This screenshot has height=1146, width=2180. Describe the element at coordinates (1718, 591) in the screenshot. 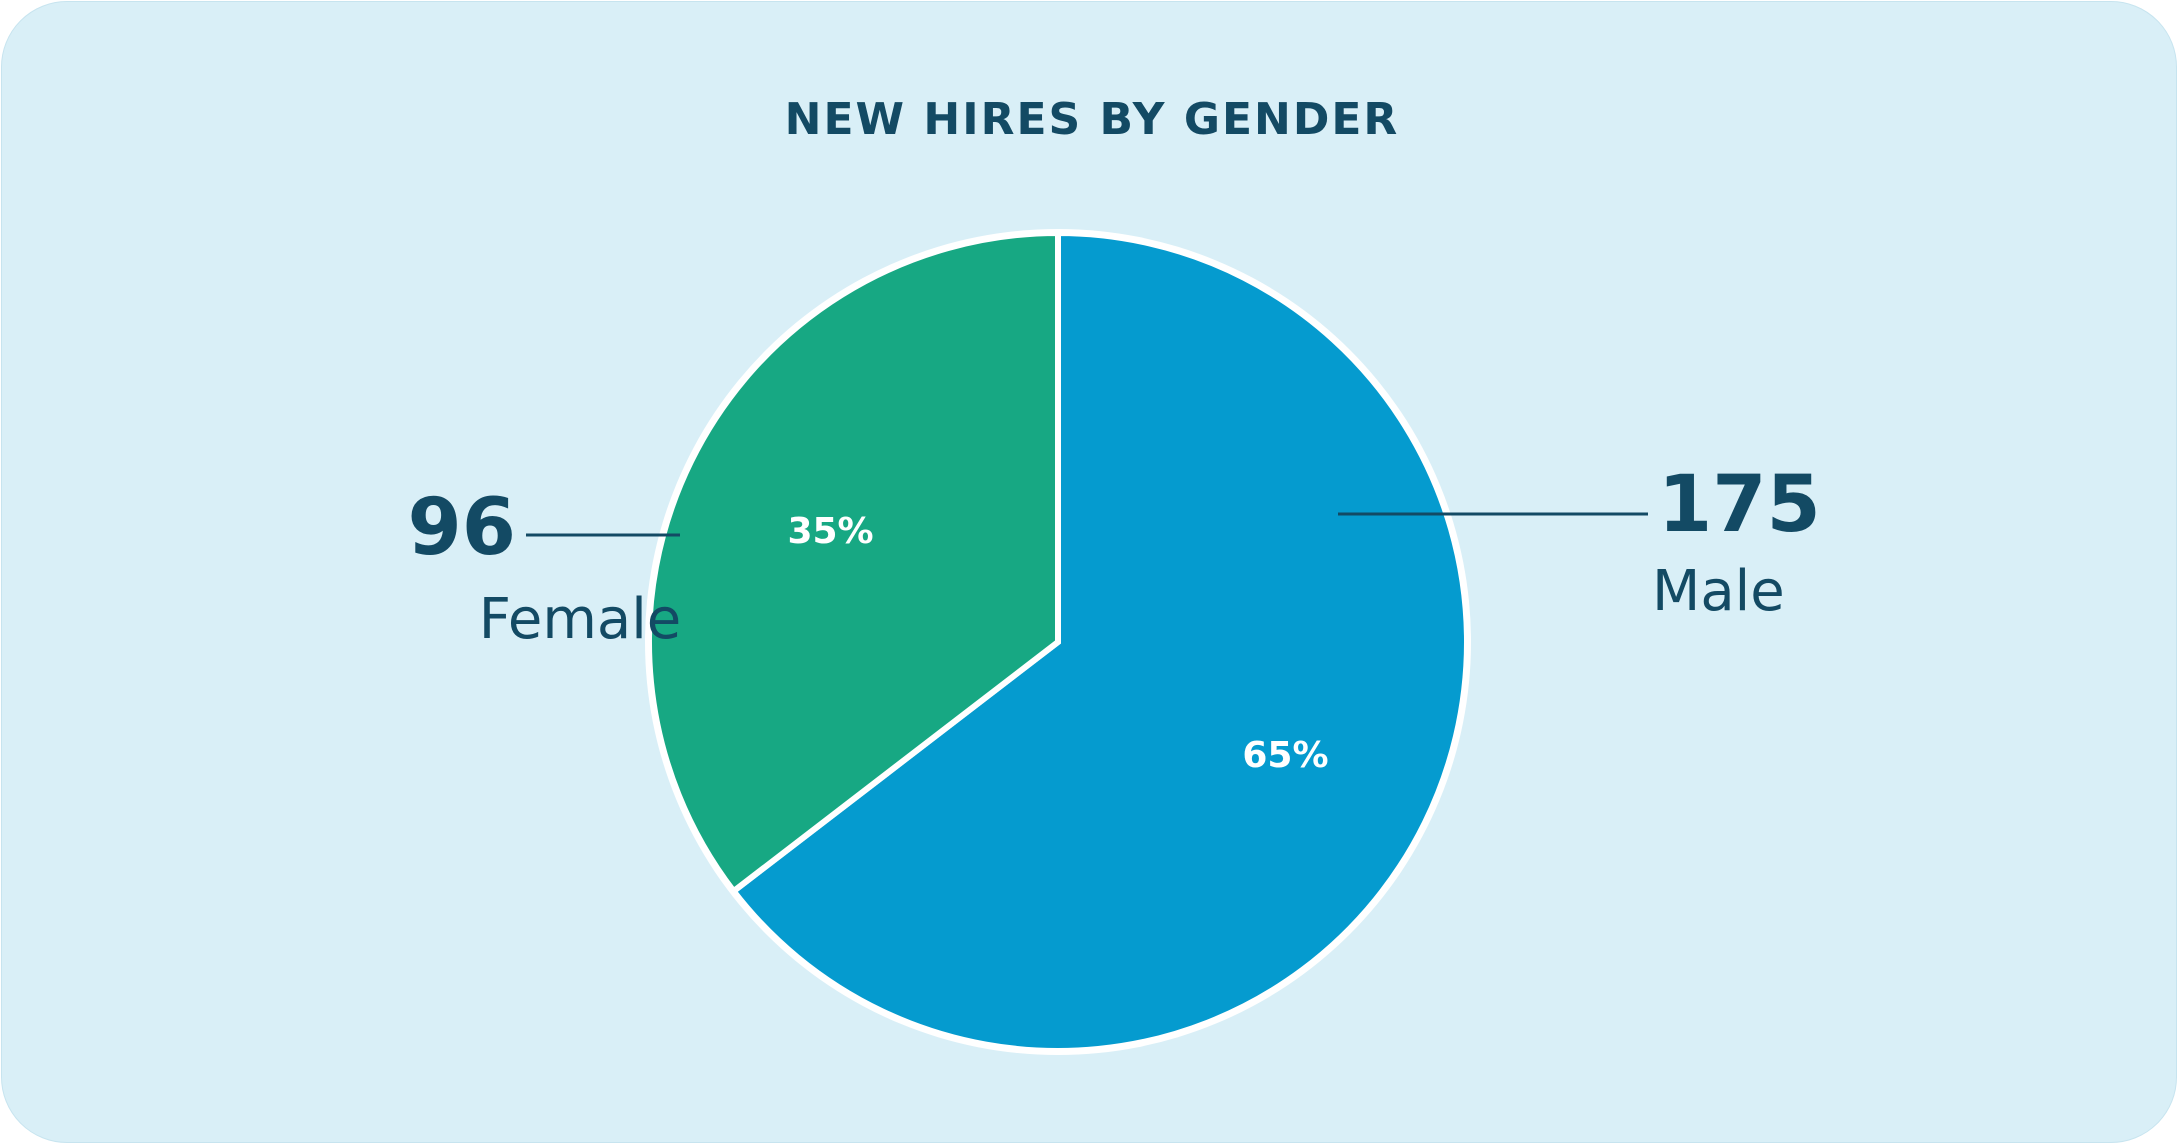

I see `callout-label-male: Male` at that location.